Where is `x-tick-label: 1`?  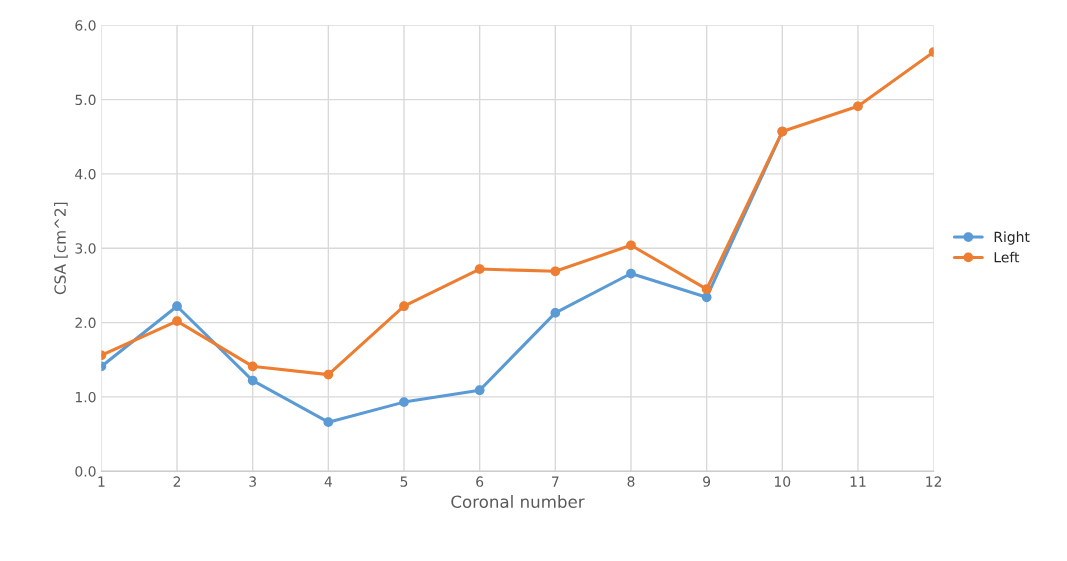
x-tick-label: 1 is located at coordinates (101, 481).